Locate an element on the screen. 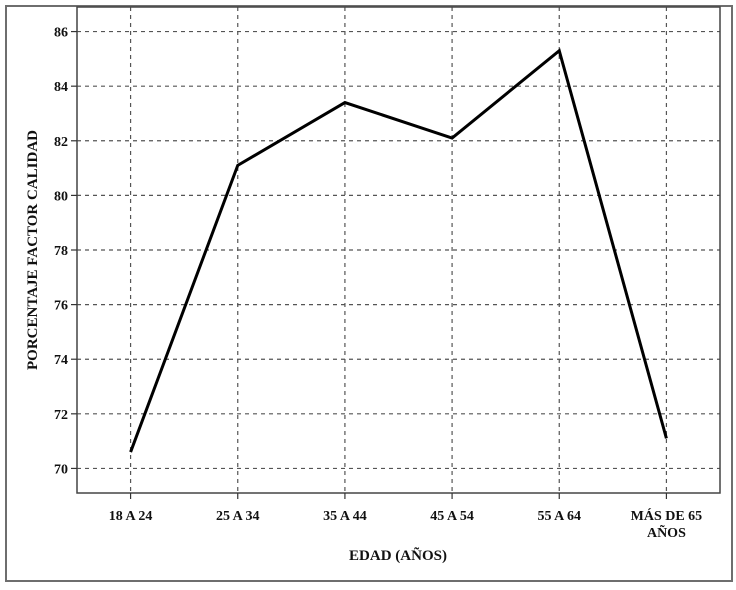  x-tick-label-line: 55 A 64 is located at coordinates (559, 516).